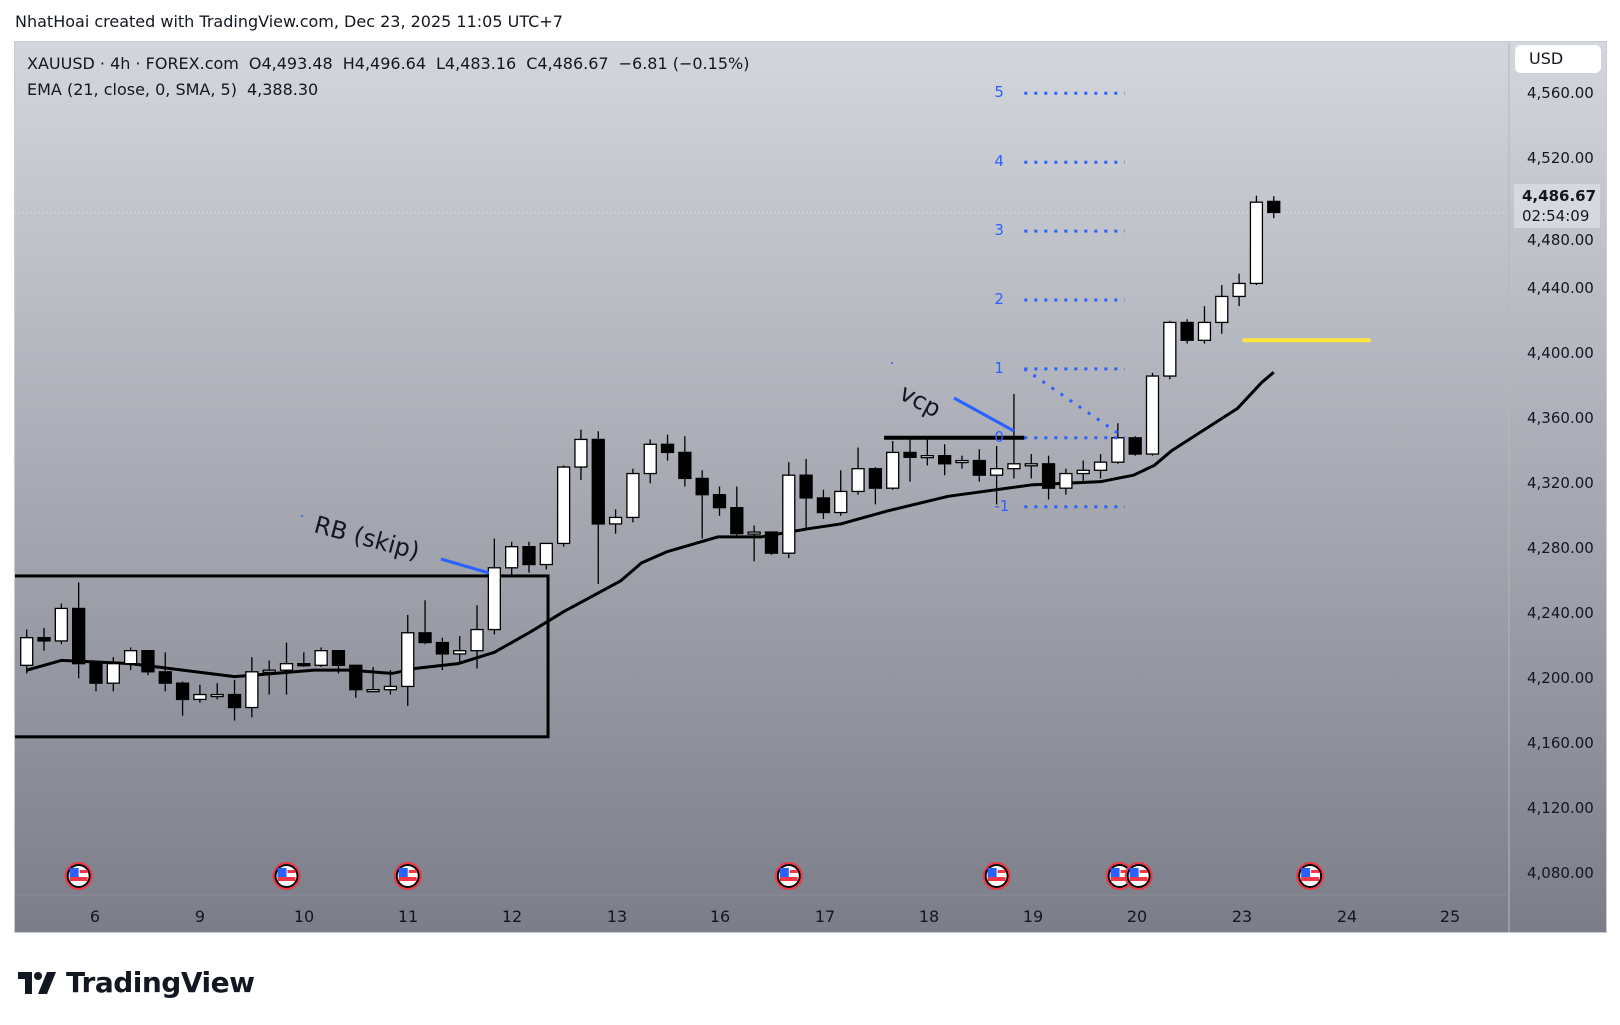 The image size is (1620, 1025). Describe the element at coordinates (1560, 808) in the screenshot. I see `price-axis-label: 4,120.00` at that location.